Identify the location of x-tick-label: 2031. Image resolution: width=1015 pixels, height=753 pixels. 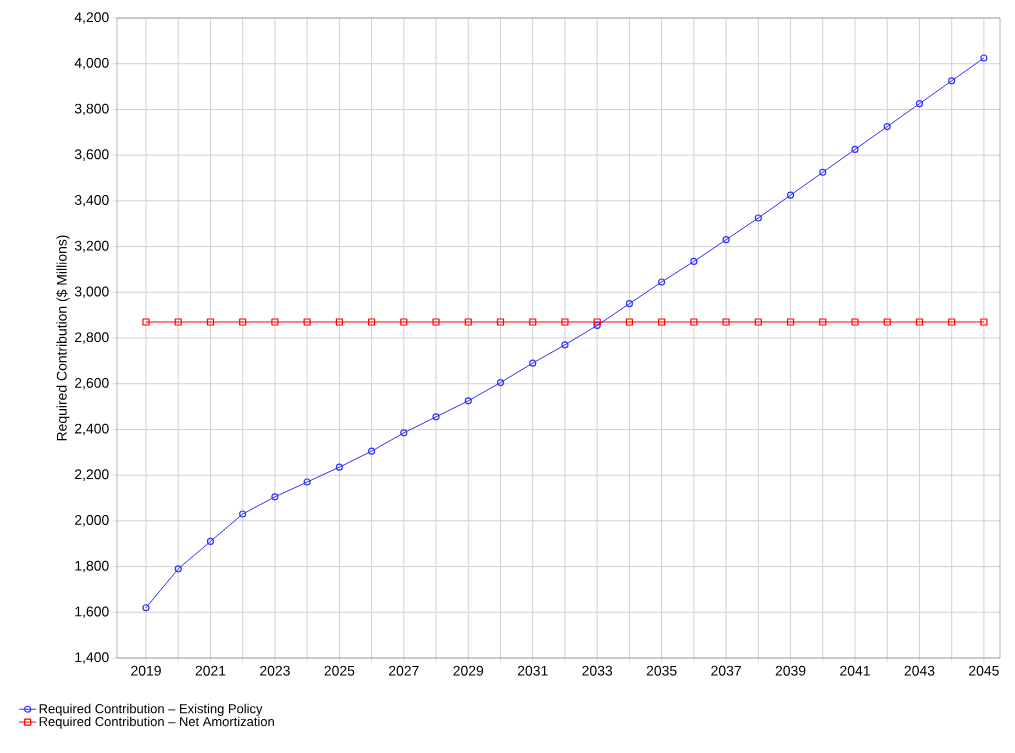
(532, 670).